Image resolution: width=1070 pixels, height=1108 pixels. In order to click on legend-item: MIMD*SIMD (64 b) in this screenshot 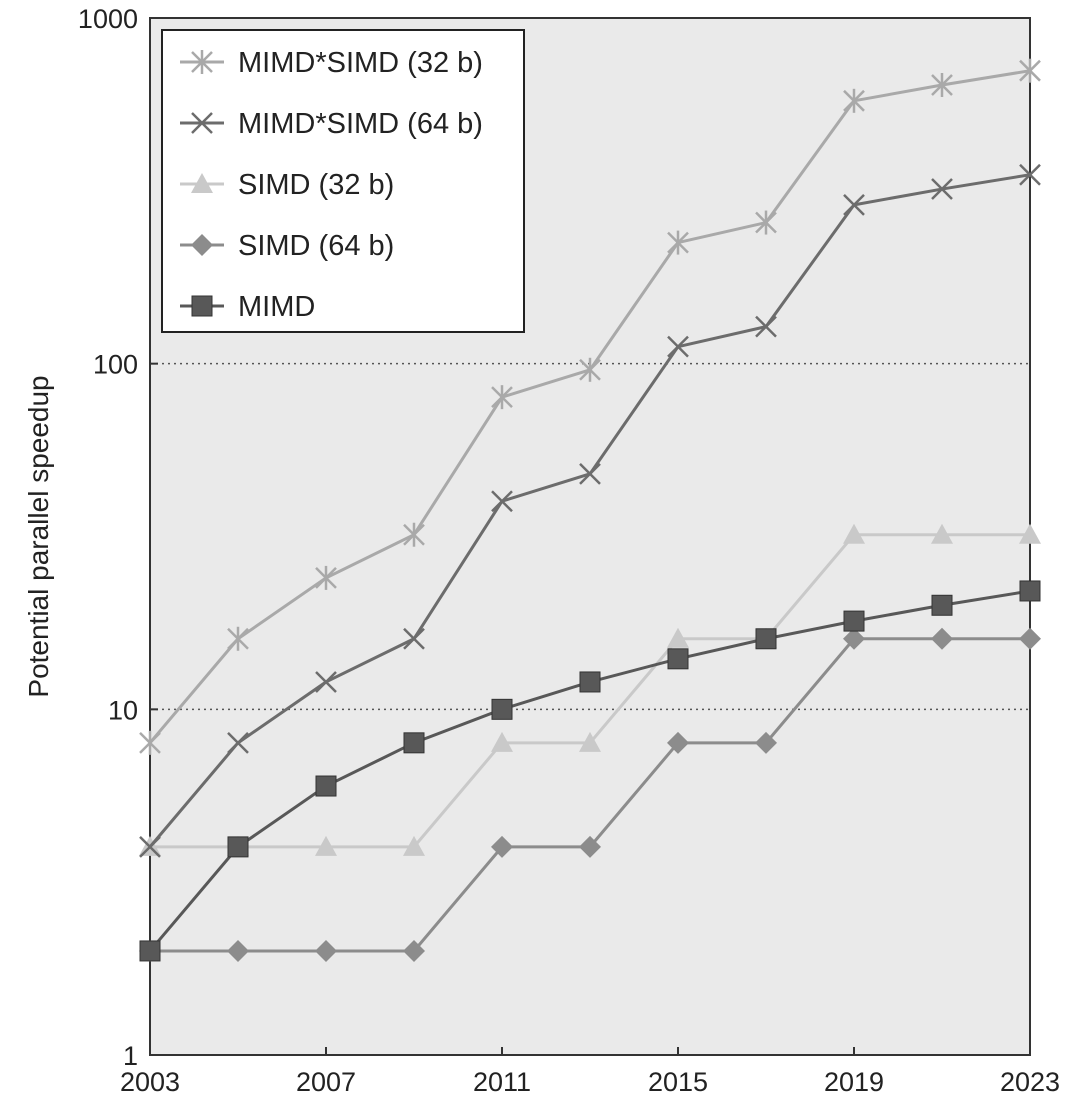, I will do `click(331, 124)`.